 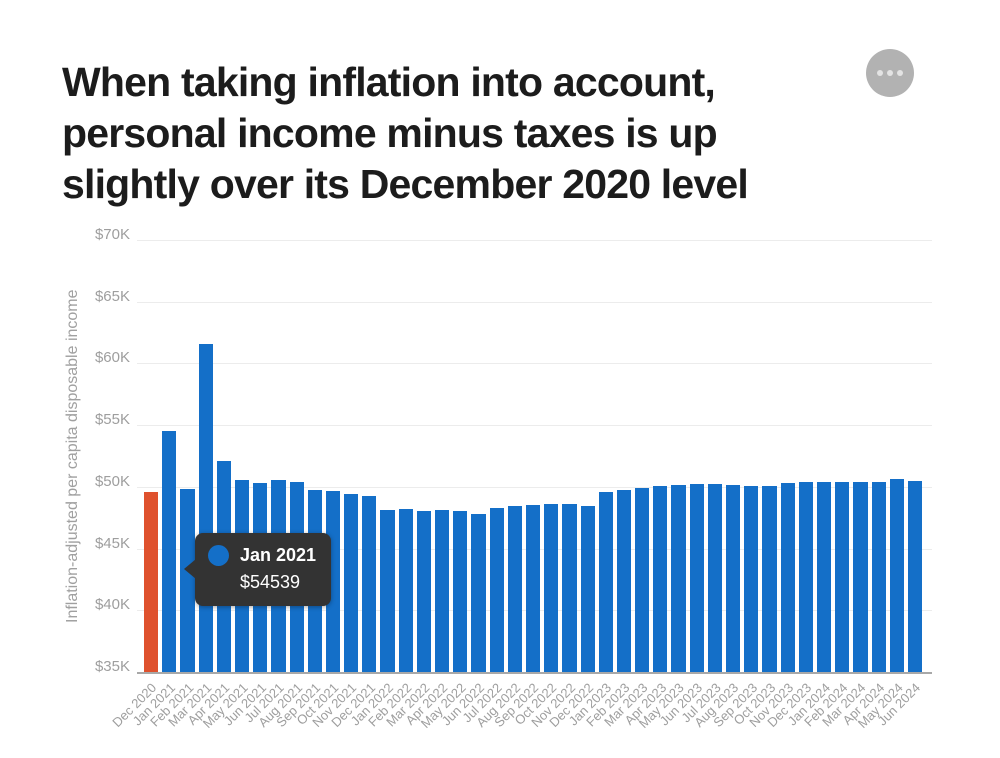 I want to click on y-tick-label: $50K, so click(x=112, y=481).